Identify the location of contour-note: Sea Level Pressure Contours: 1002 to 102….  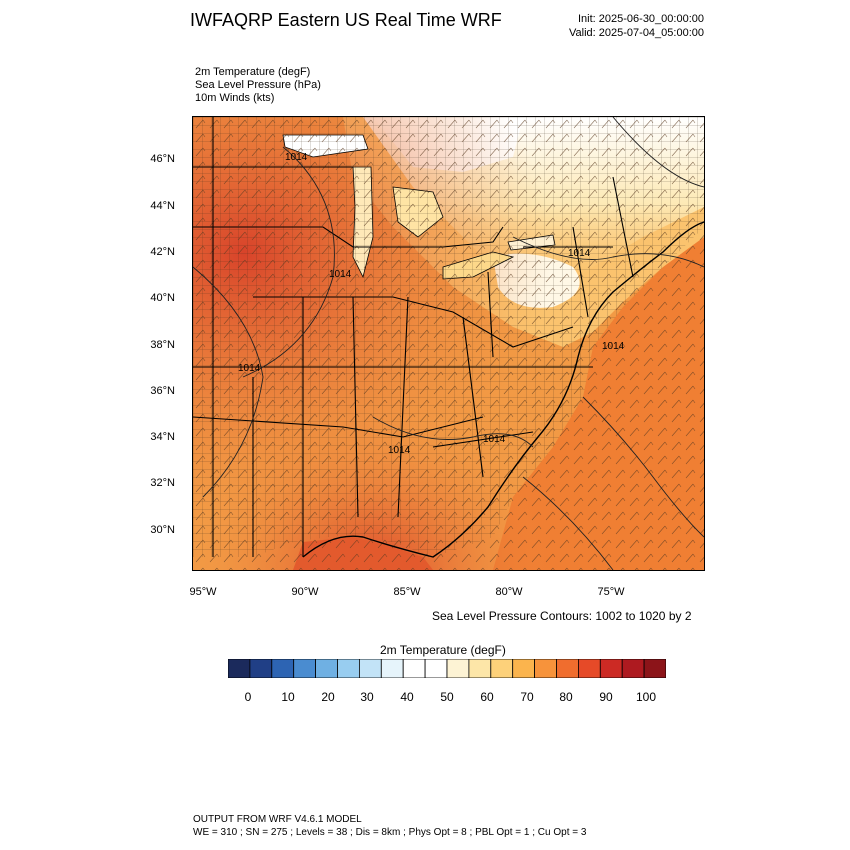
(562, 616).